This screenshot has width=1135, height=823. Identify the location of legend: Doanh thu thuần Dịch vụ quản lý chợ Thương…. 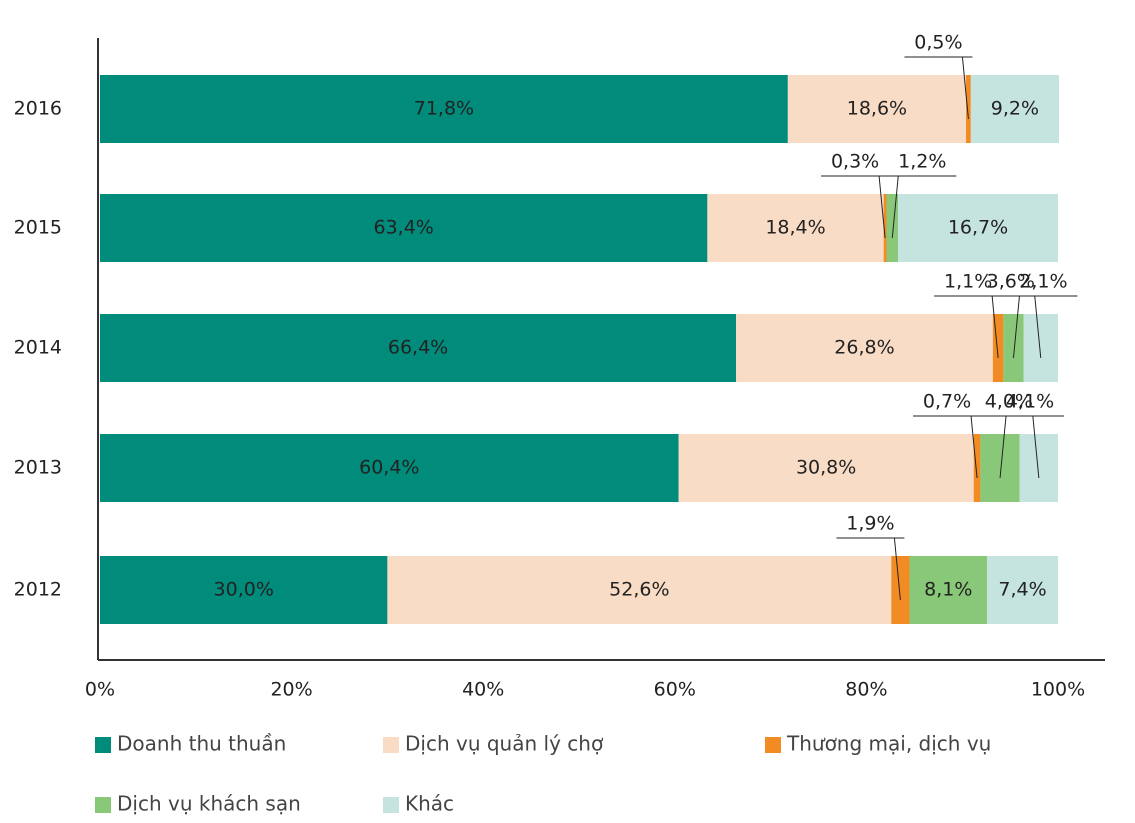
(543, 774).